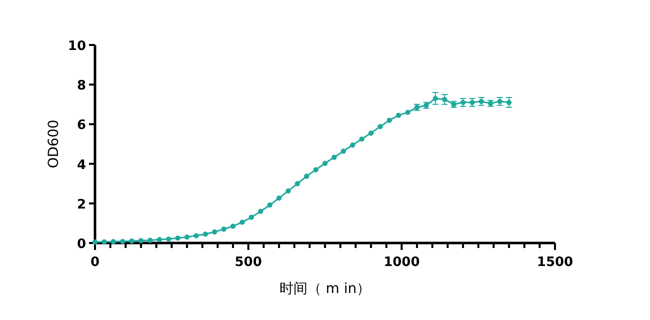  I want to click on y-tick-label: 2, so click(81, 204).